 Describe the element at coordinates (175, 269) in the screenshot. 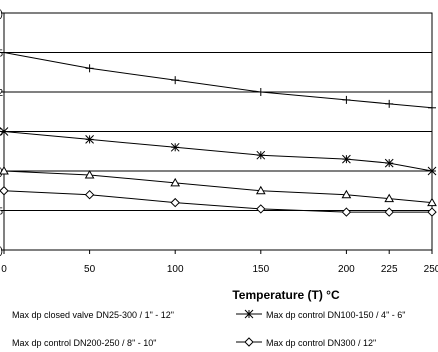

I see `x-tick-label: 100` at that location.